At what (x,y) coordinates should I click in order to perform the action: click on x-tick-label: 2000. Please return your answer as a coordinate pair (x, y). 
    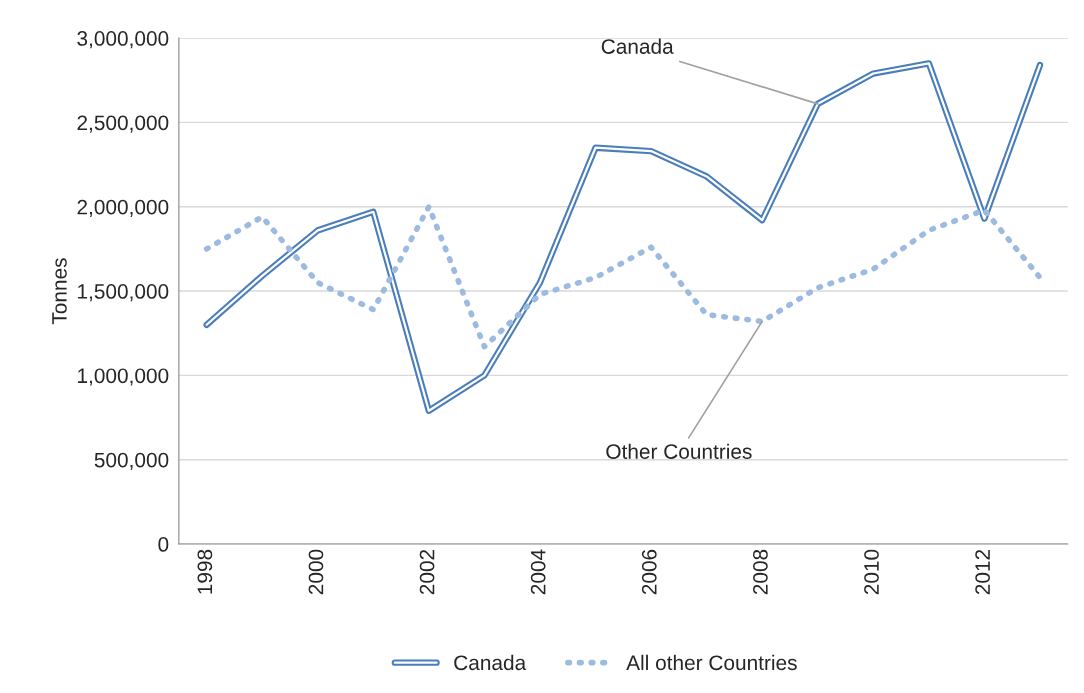
    Looking at the image, I should click on (316, 572).